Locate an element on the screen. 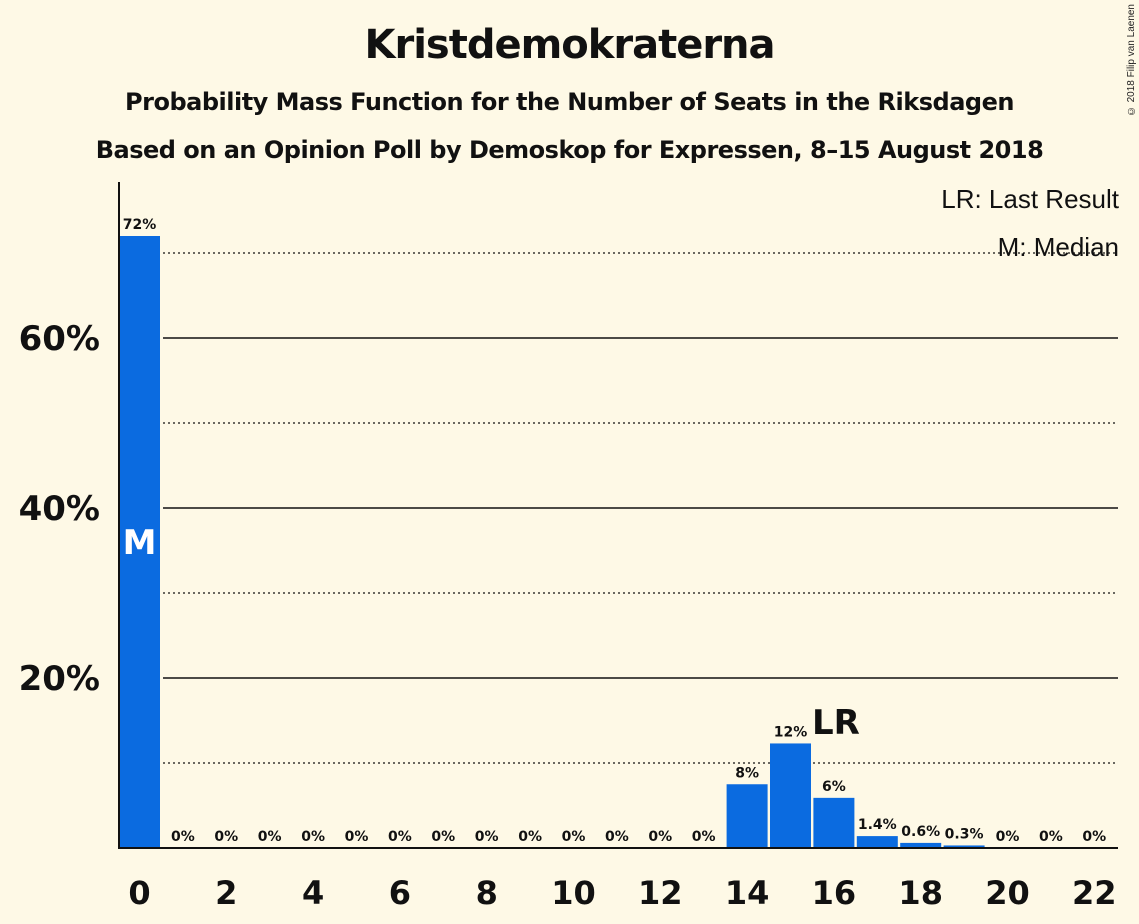 This screenshot has width=1139, height=924. x-tick-label: 6 is located at coordinates (400, 893).